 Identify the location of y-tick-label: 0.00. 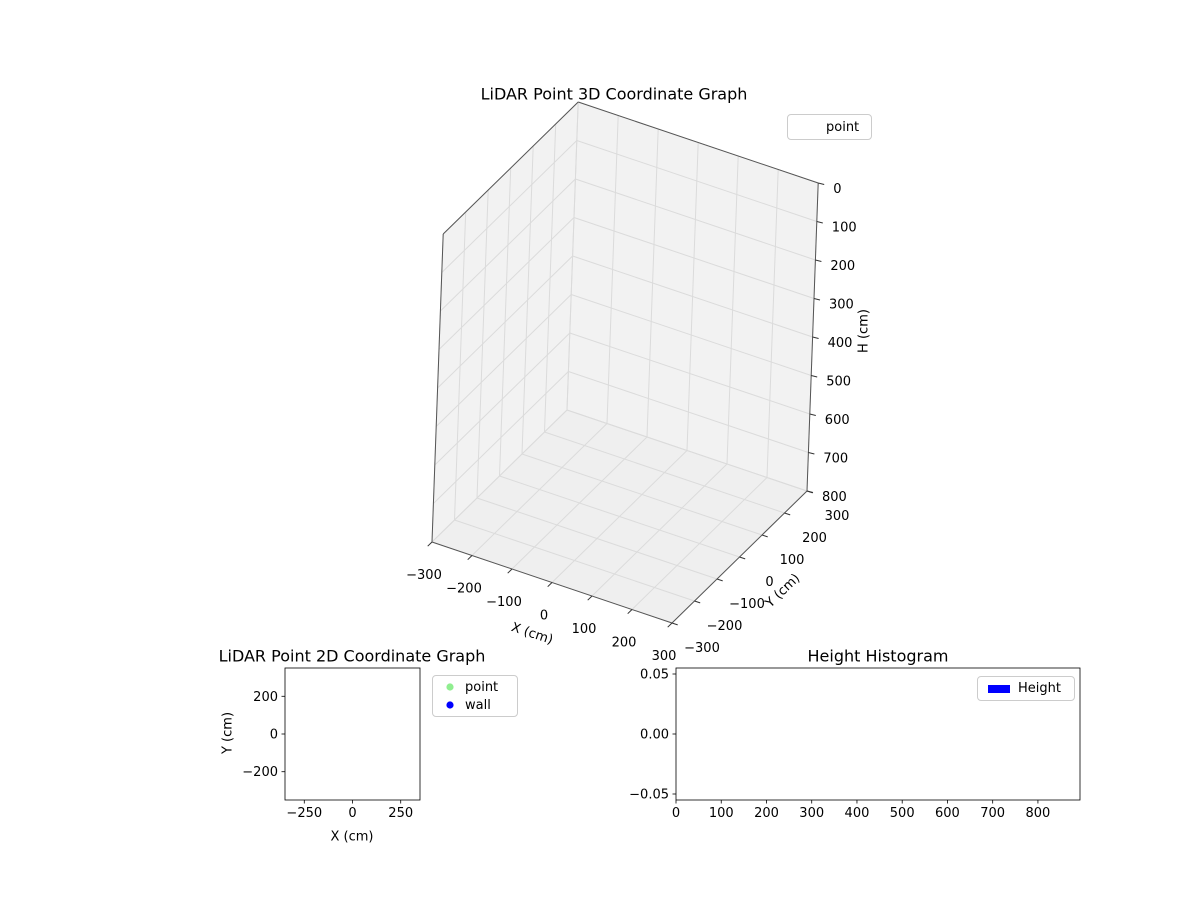
(654, 735).